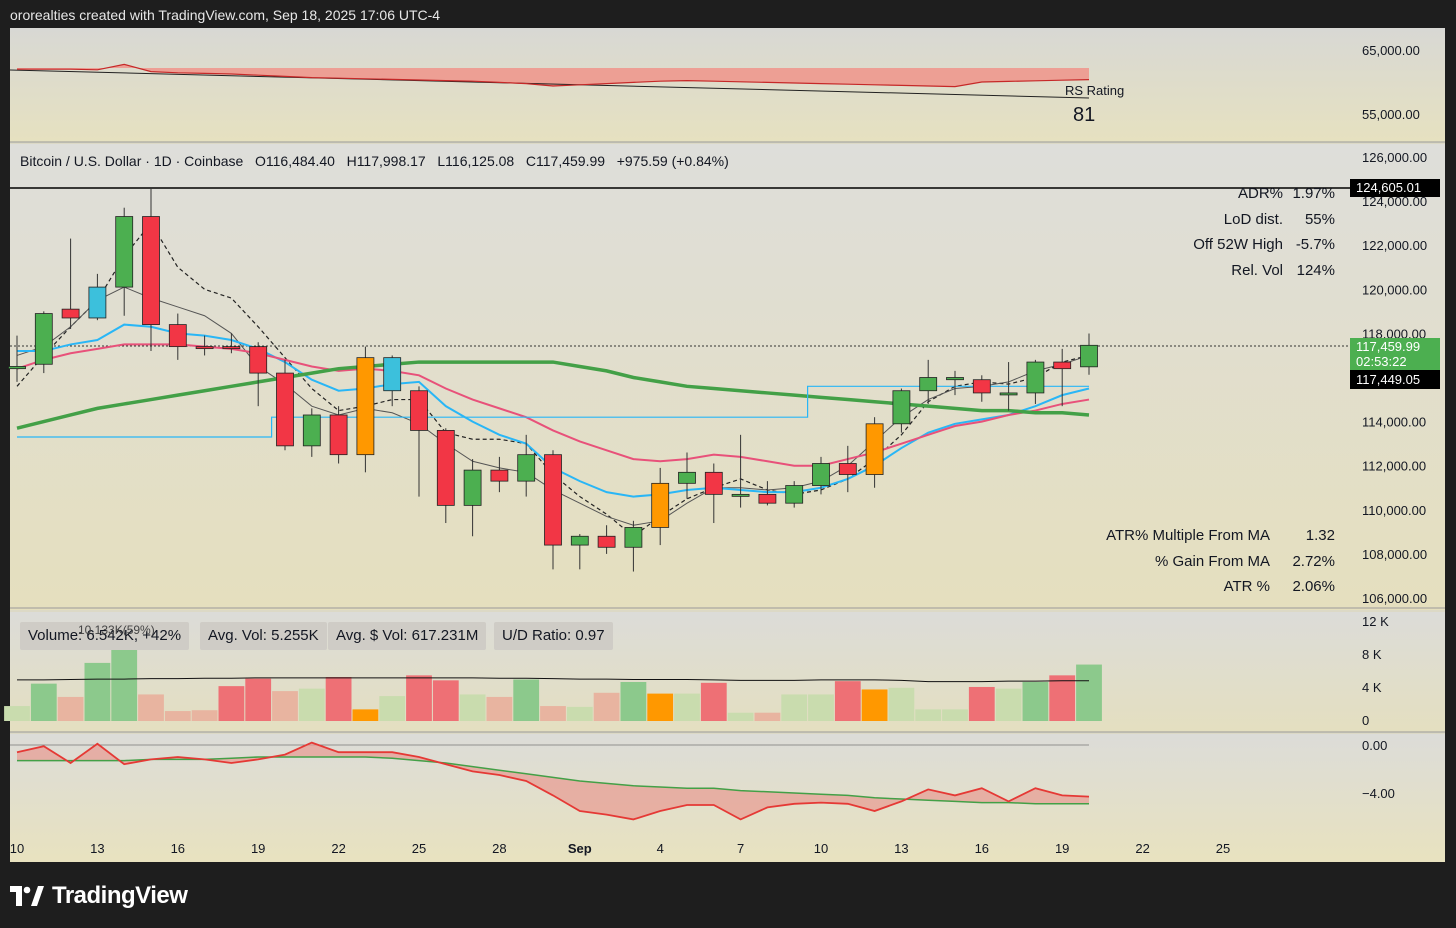  What do you see at coordinates (99, 896) in the screenshot?
I see `tradingview-footer: TradingView` at bounding box center [99, 896].